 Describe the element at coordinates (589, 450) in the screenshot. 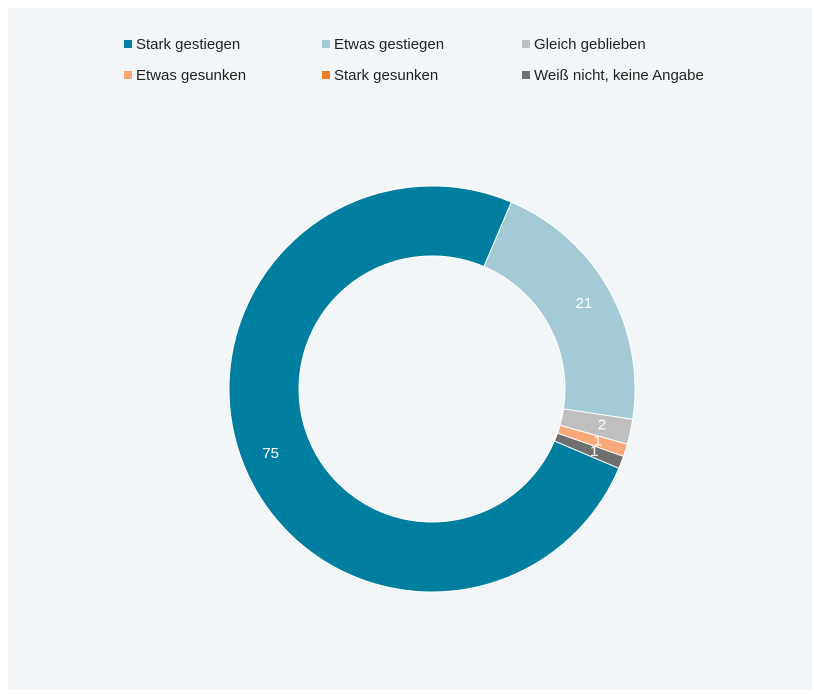

I see `slice` at that location.